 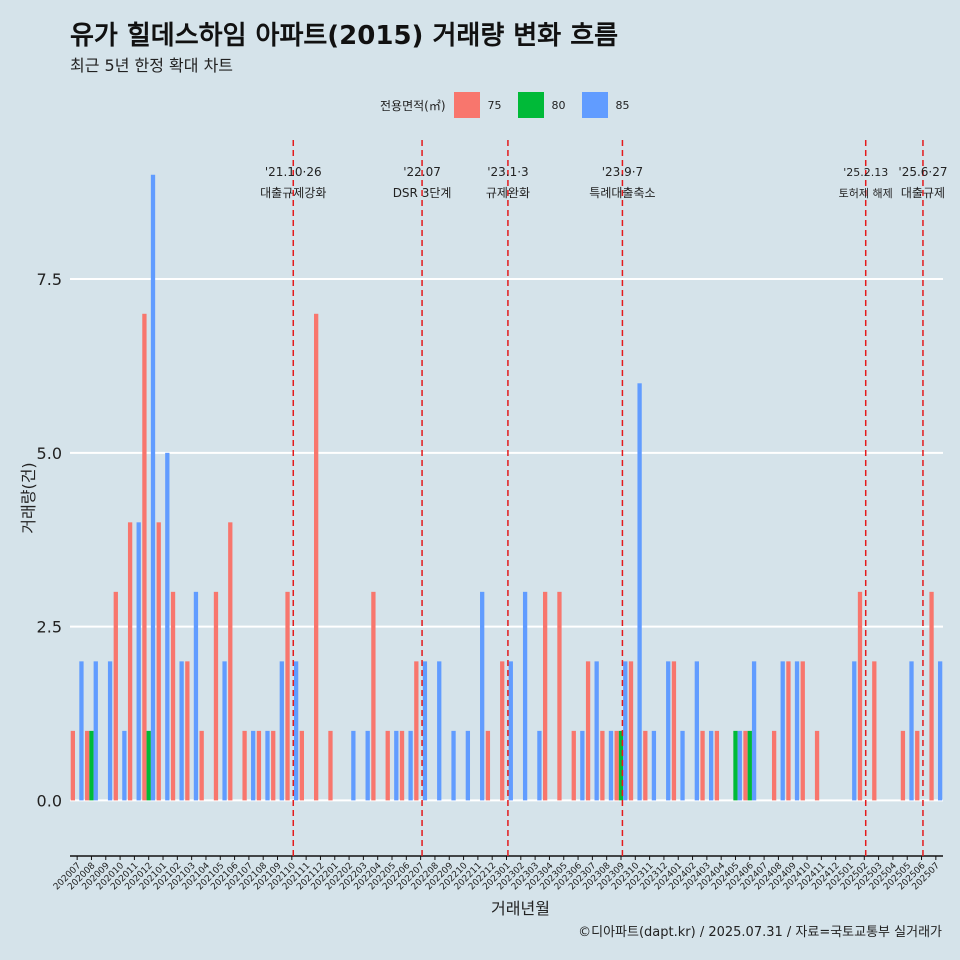 I want to click on event-date: '23.1·3, so click(x=507, y=172).